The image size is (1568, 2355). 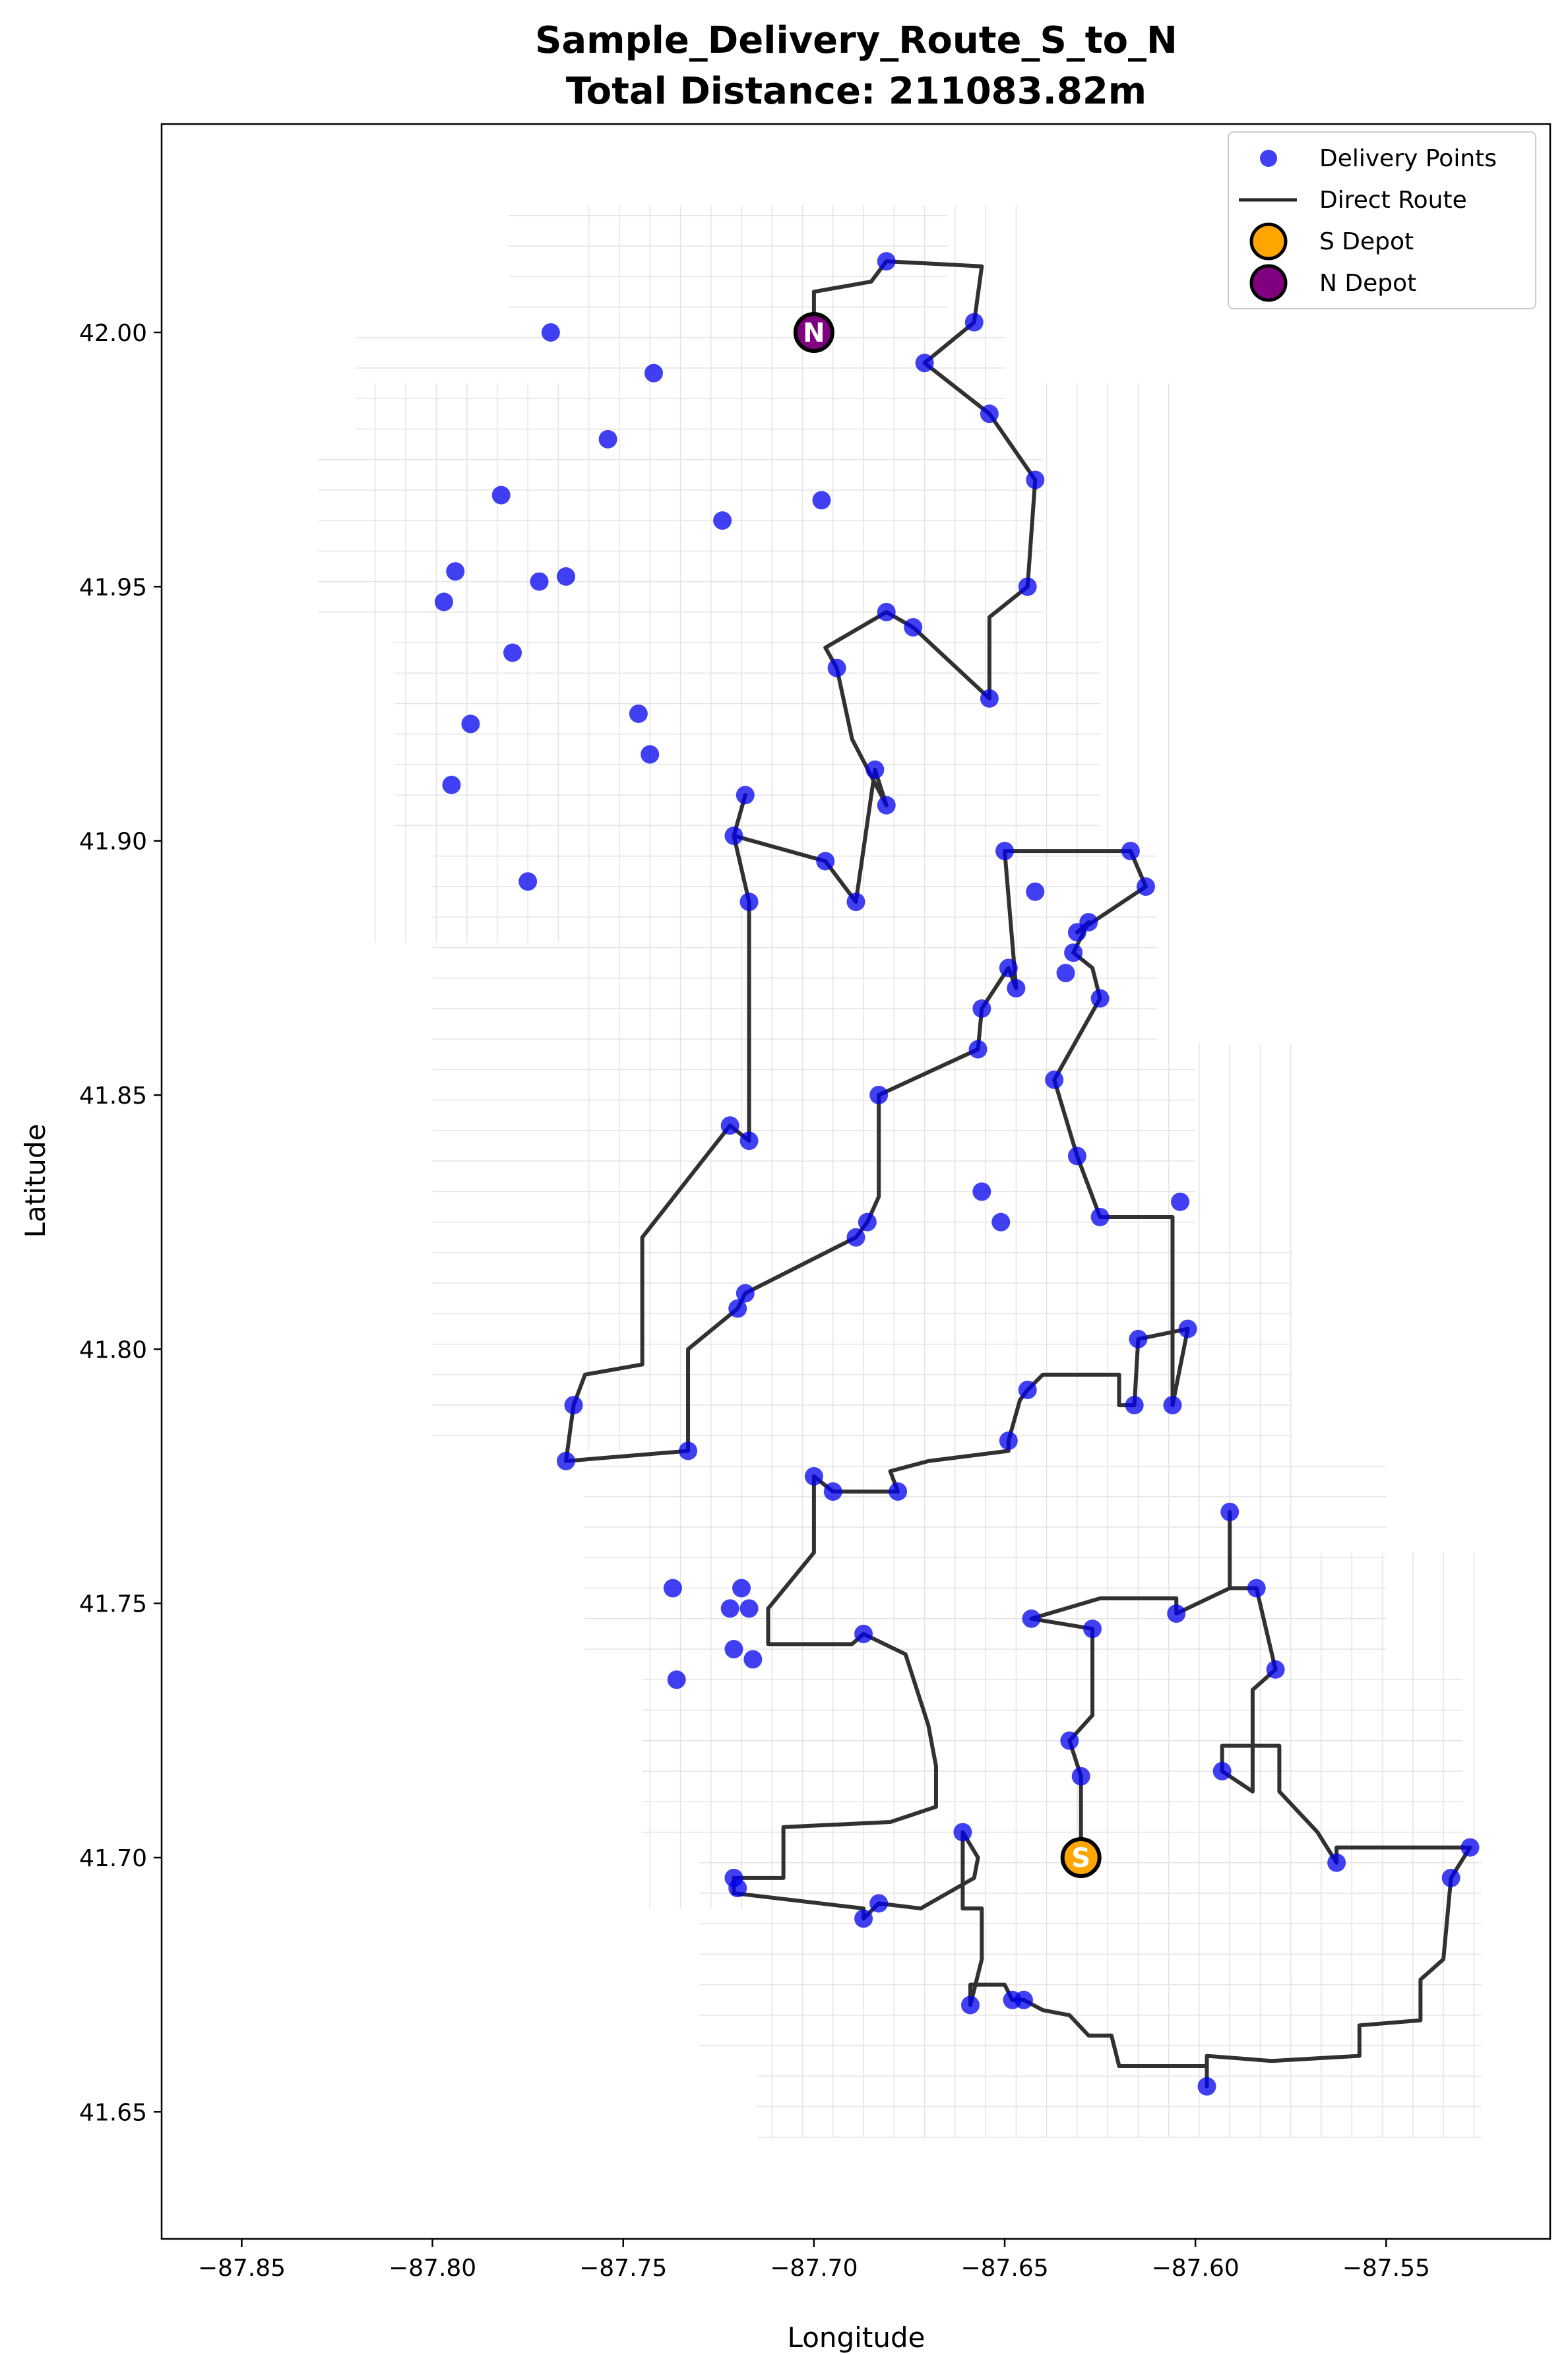 I want to click on n-depot-marker, so click(x=813, y=332).